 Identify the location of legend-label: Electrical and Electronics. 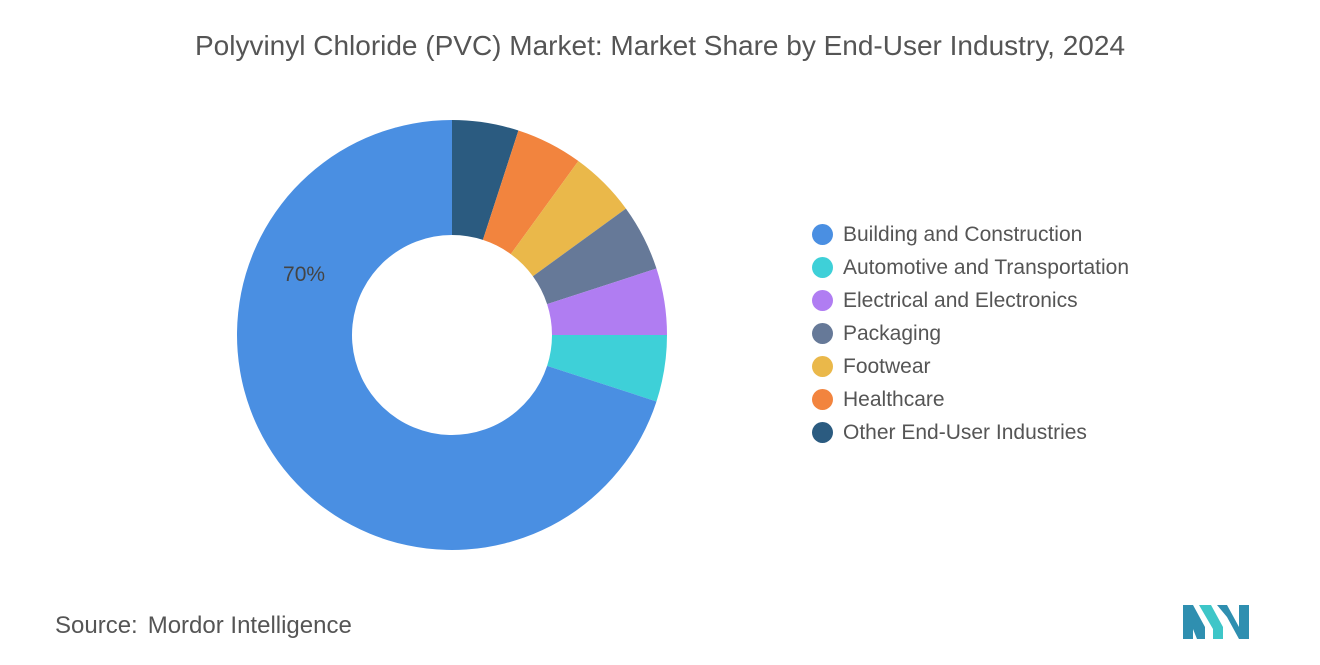
(960, 300).